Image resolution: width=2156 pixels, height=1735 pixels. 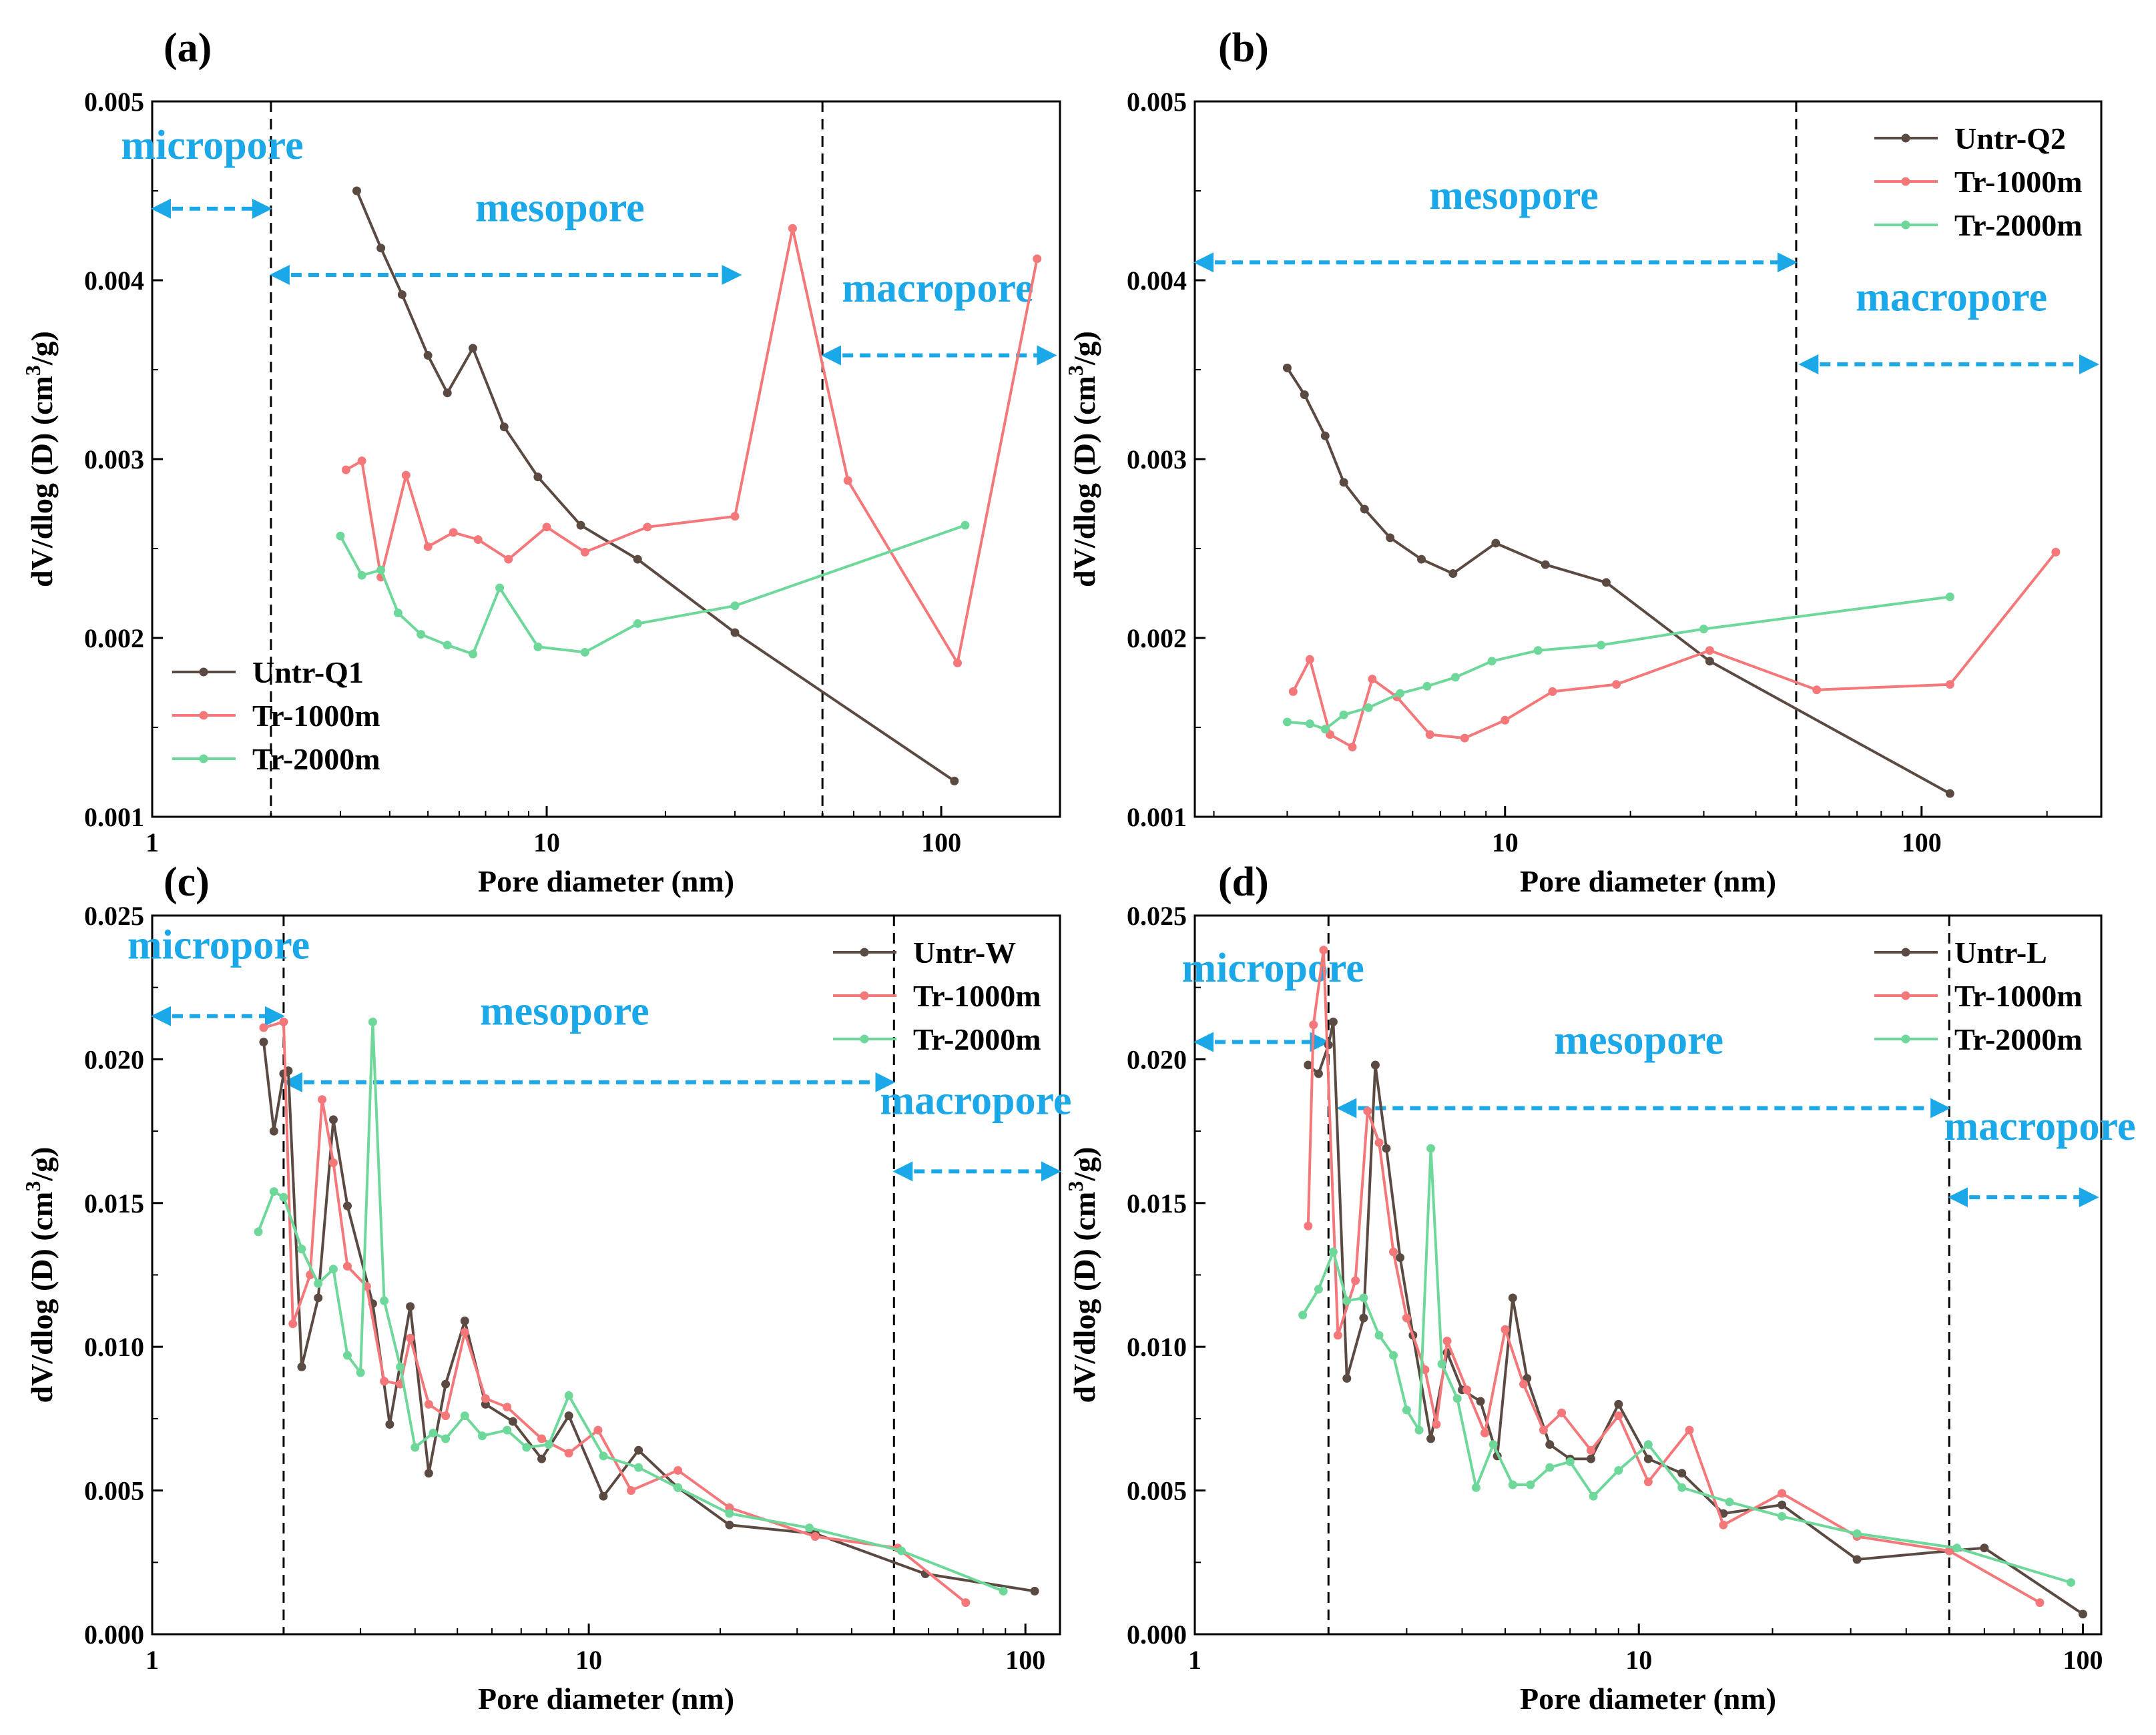 What do you see at coordinates (1639, 1040) in the screenshot?
I see `region-label-mesopore: mesopore` at bounding box center [1639, 1040].